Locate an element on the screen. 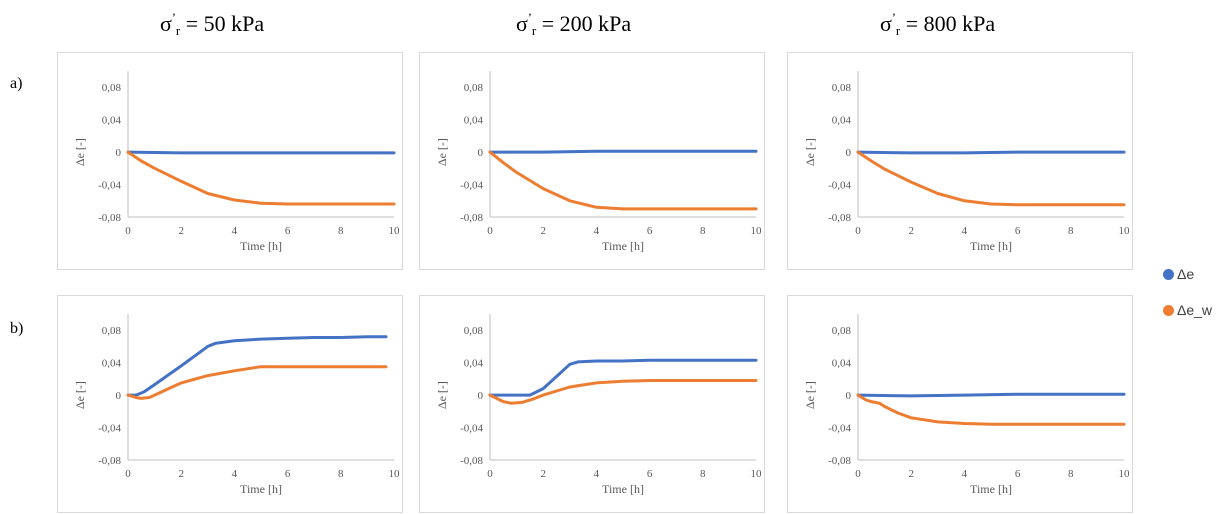 The image size is (1231, 514). column-title-800kpa: σ’r = 800 kPa is located at coordinates (938, 24).